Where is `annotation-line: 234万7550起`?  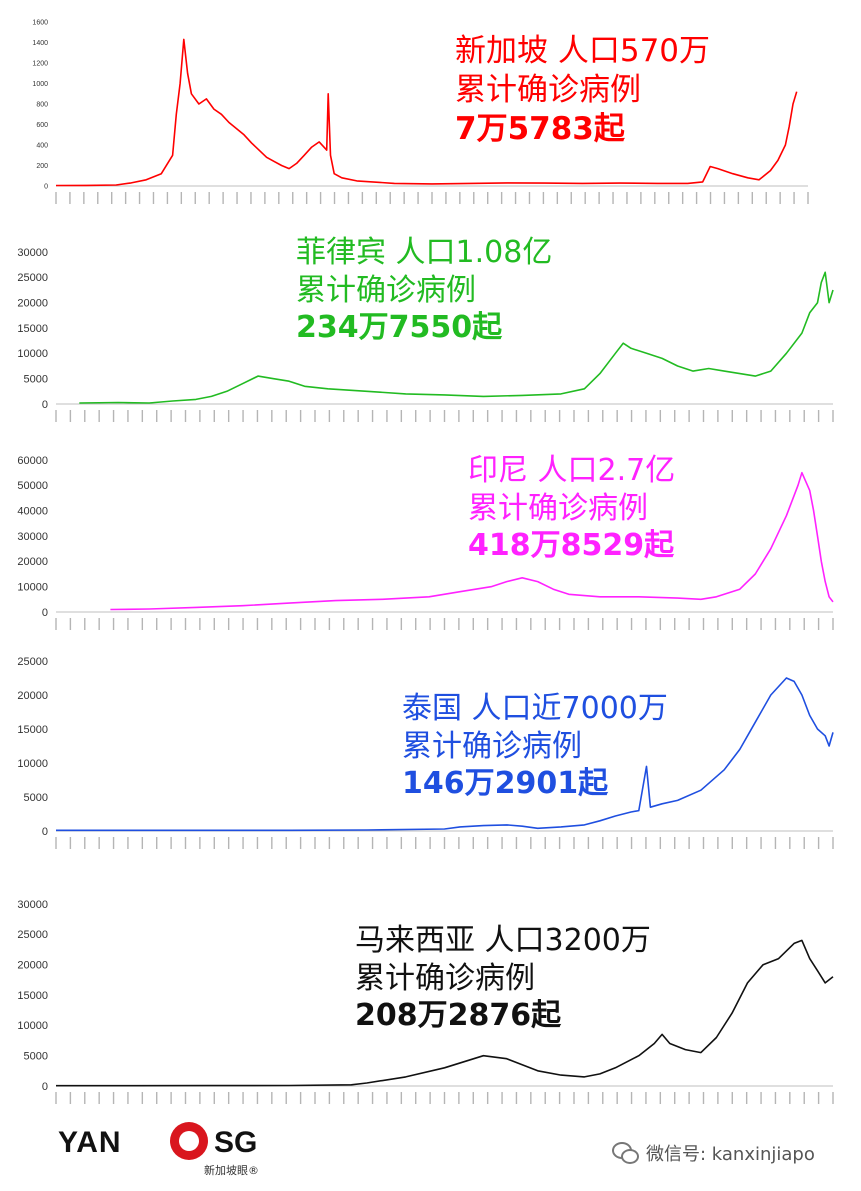
annotation-line: 234万7550起 is located at coordinates (399, 327).